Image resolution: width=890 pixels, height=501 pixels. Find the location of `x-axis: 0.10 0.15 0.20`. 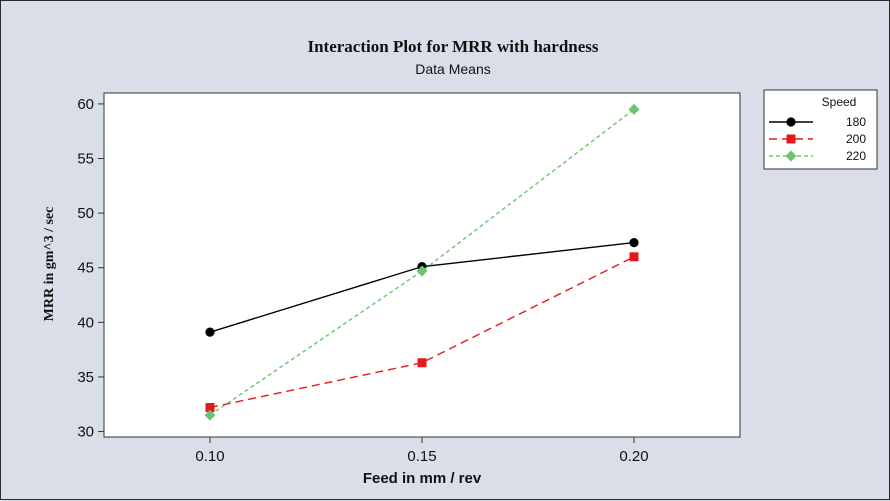

x-axis: 0.10 0.15 0.20 is located at coordinates (422, 451).